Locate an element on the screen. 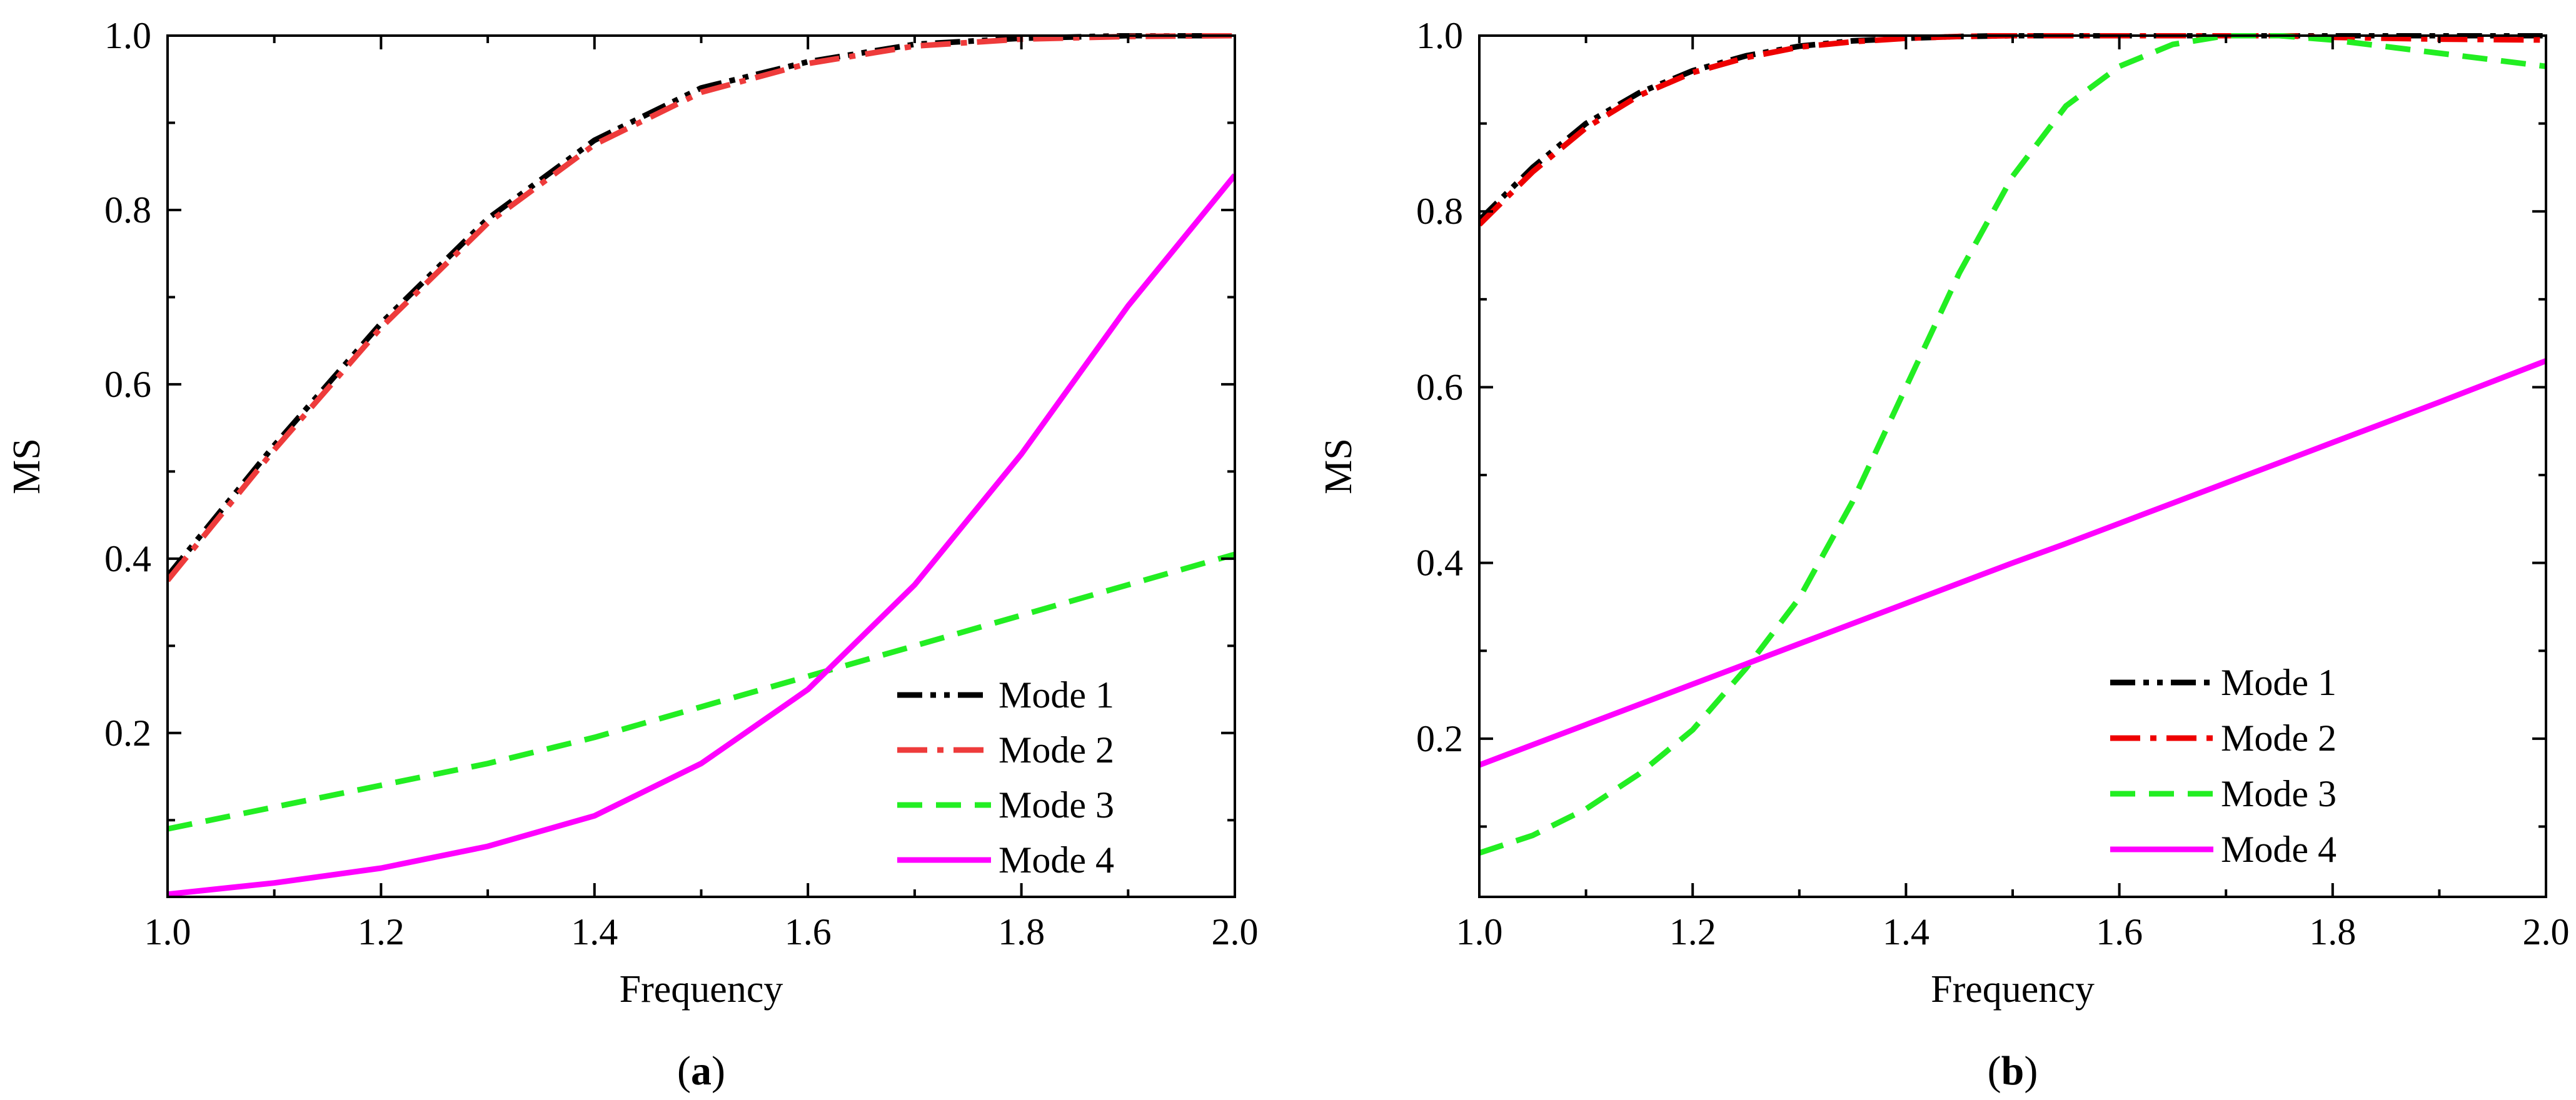 This screenshot has width=2576, height=1100. panel-letter: b is located at coordinates (2013, 1071).